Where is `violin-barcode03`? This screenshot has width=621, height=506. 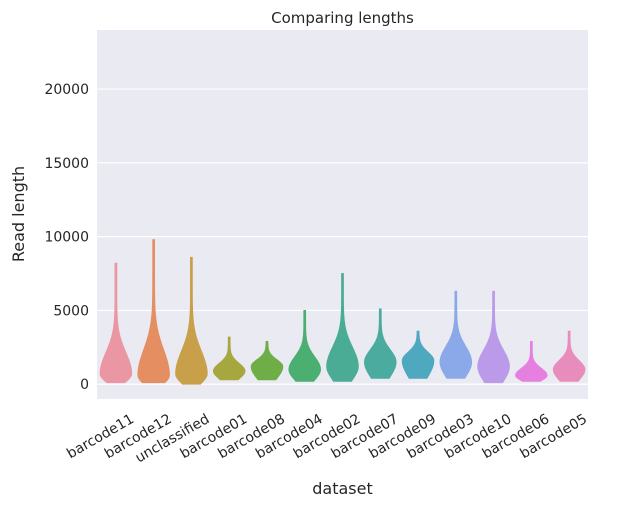 violin-barcode03 is located at coordinates (456, 334).